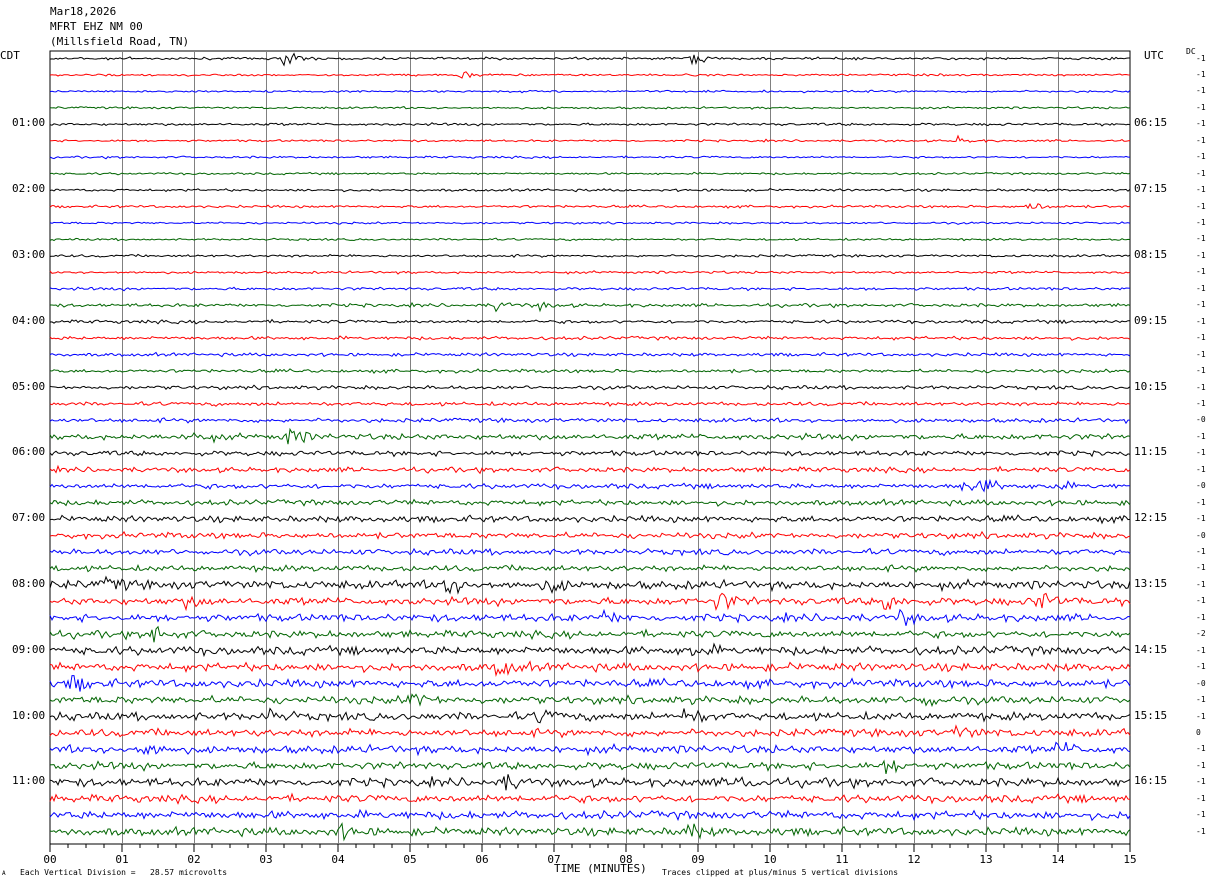 The height and width of the screenshot is (886, 1210). What do you see at coordinates (1198, 732) in the screenshot?
I see `dc-offset-label: 0` at bounding box center [1198, 732].